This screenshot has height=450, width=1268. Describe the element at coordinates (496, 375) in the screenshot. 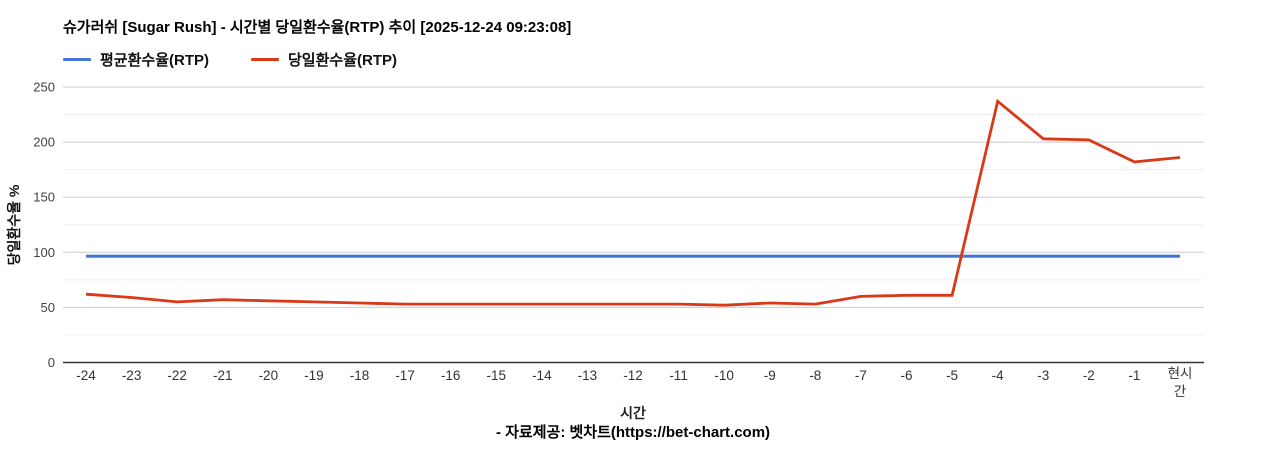

I see `x-tick-label: -15` at that location.